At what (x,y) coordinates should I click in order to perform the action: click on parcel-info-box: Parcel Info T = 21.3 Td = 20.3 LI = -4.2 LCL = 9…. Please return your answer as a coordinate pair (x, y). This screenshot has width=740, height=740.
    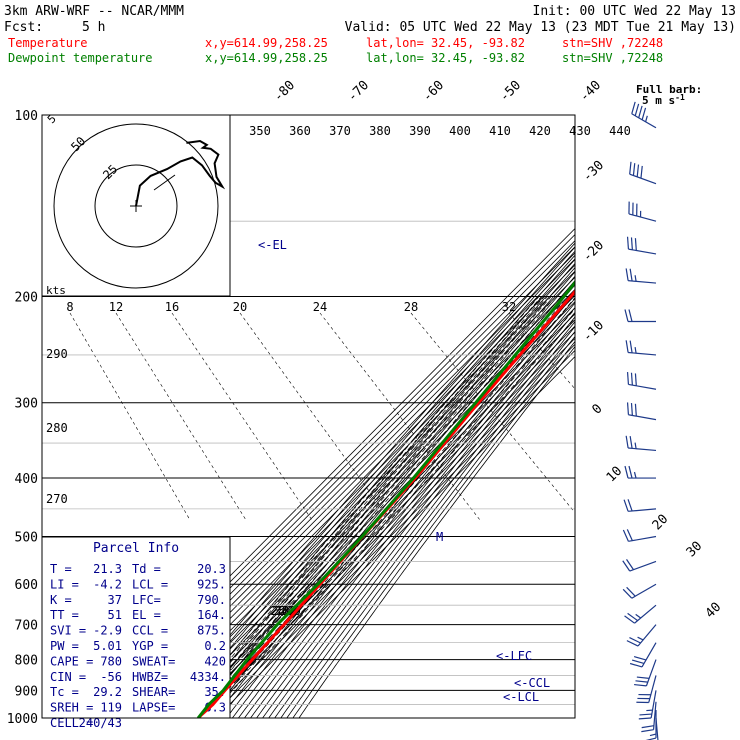
    Looking at the image, I should click on (136, 633).